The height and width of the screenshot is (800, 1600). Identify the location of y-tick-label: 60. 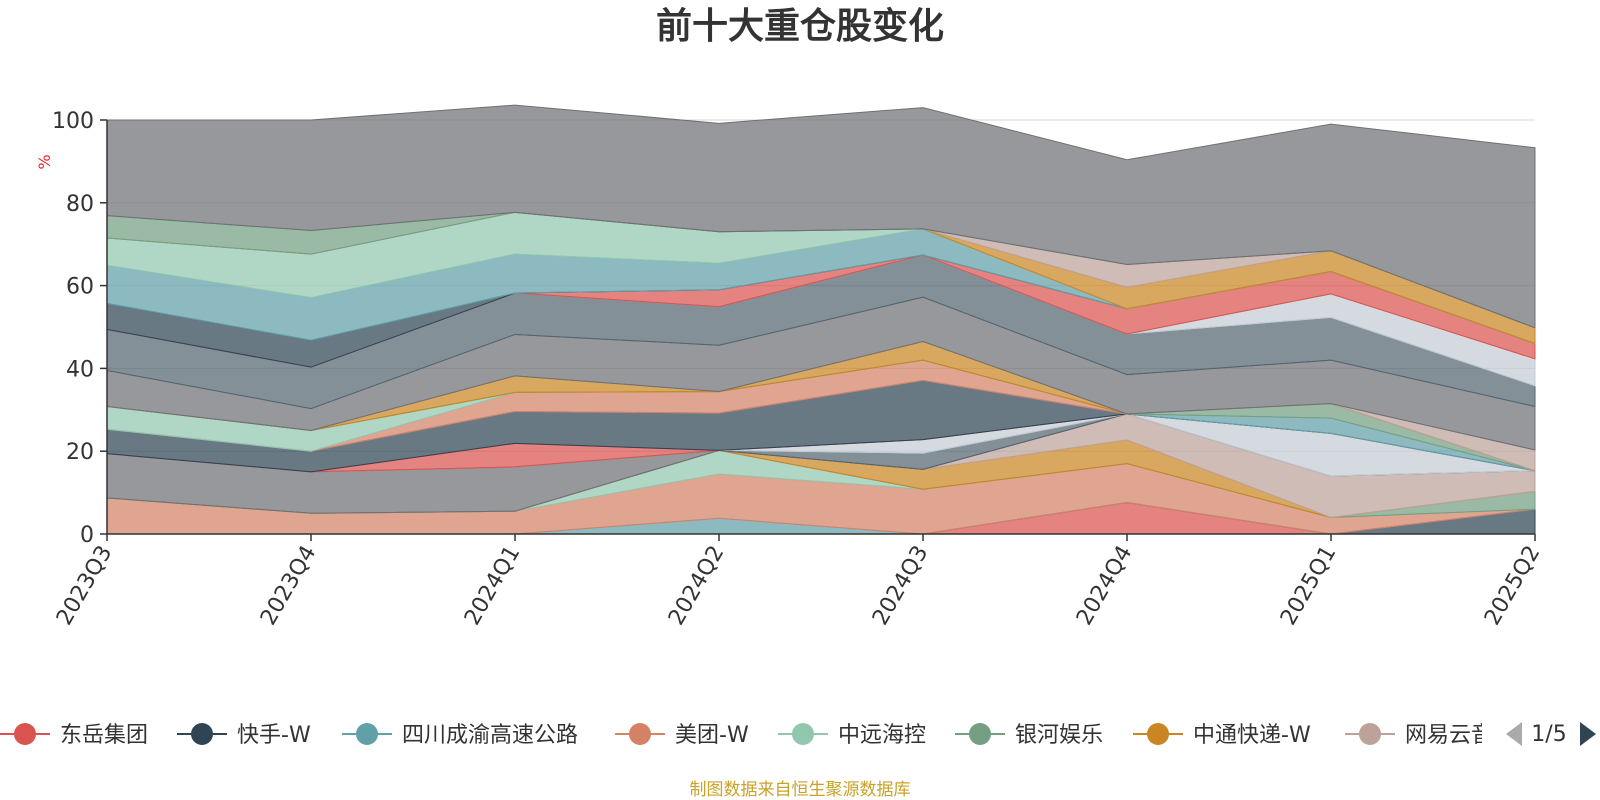
(80, 287).